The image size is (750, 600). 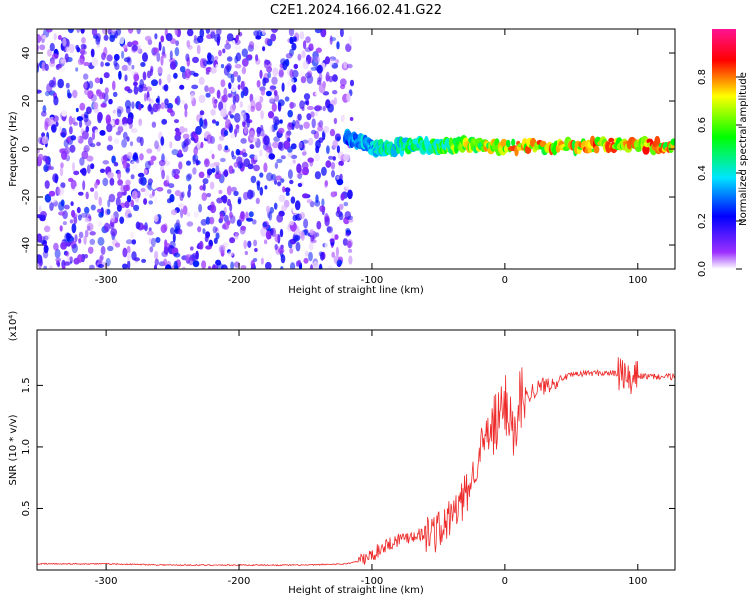 I want to click on y-tick-label: -20, so click(x=26, y=197).